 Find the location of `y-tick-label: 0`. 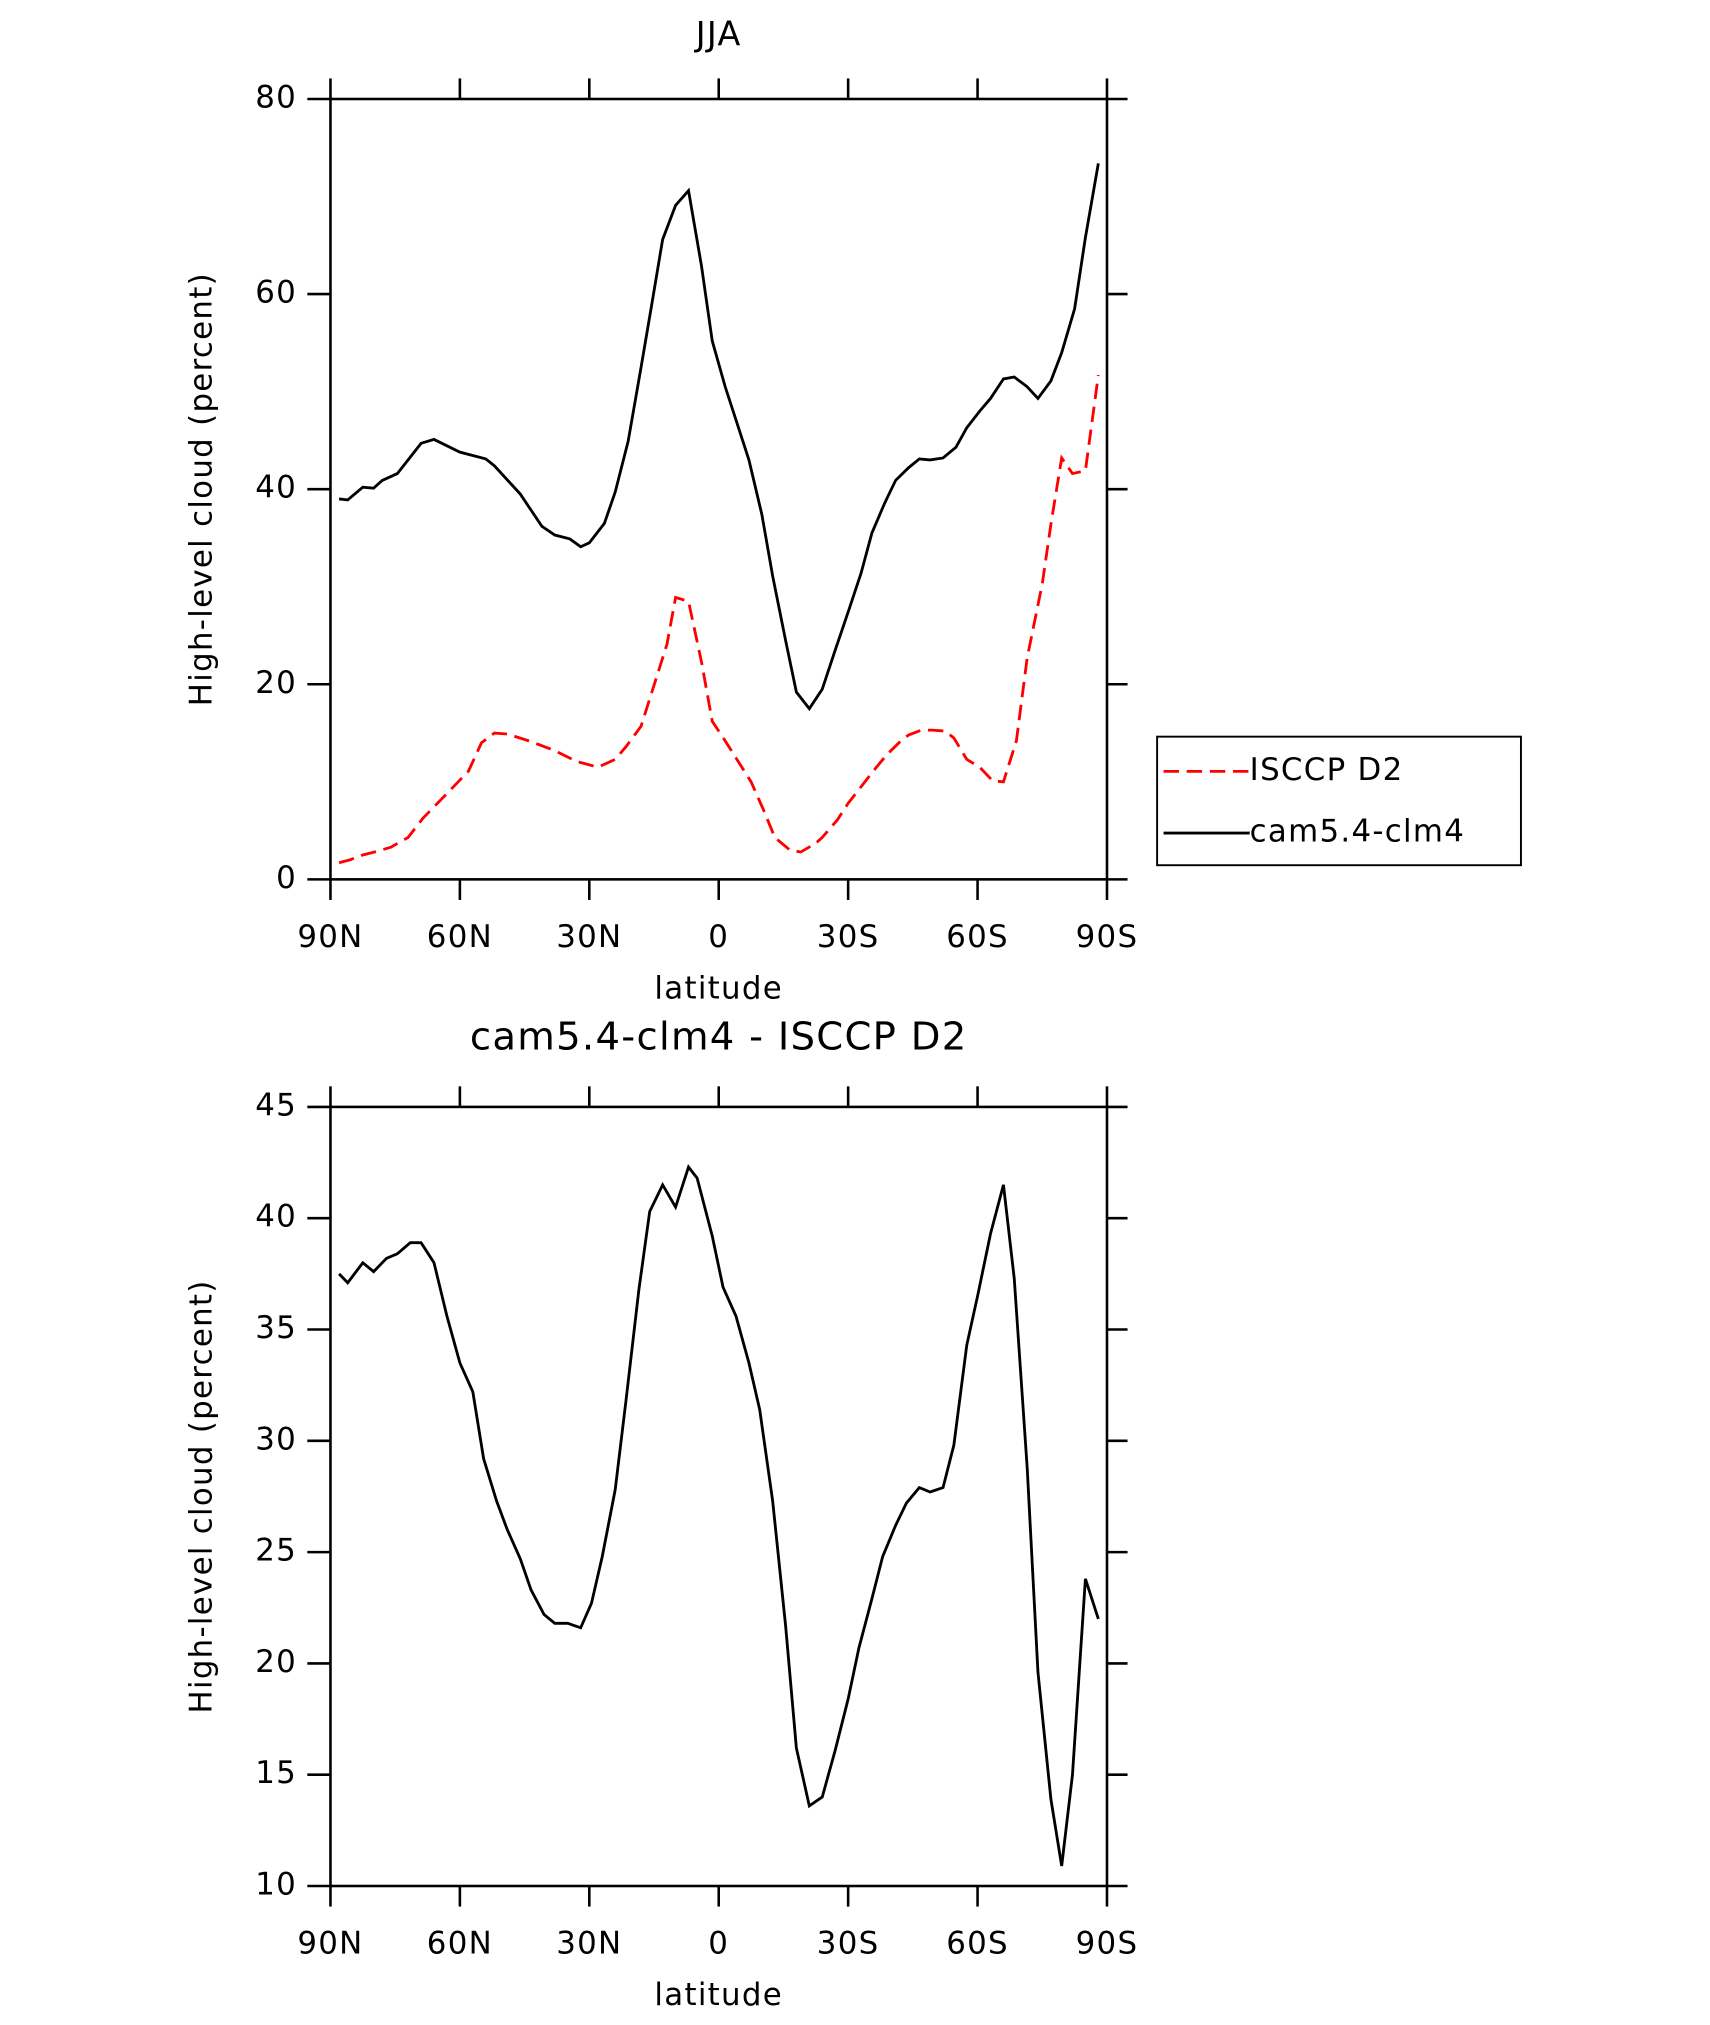

y-tick-label: 0 is located at coordinates (286, 878).